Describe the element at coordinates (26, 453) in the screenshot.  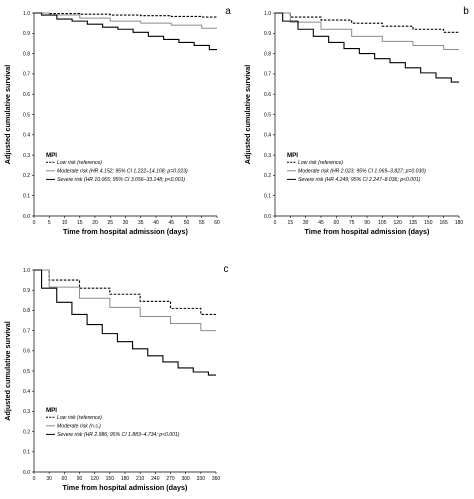
I see `panel-c-y-tick-label: 0.1` at that location.